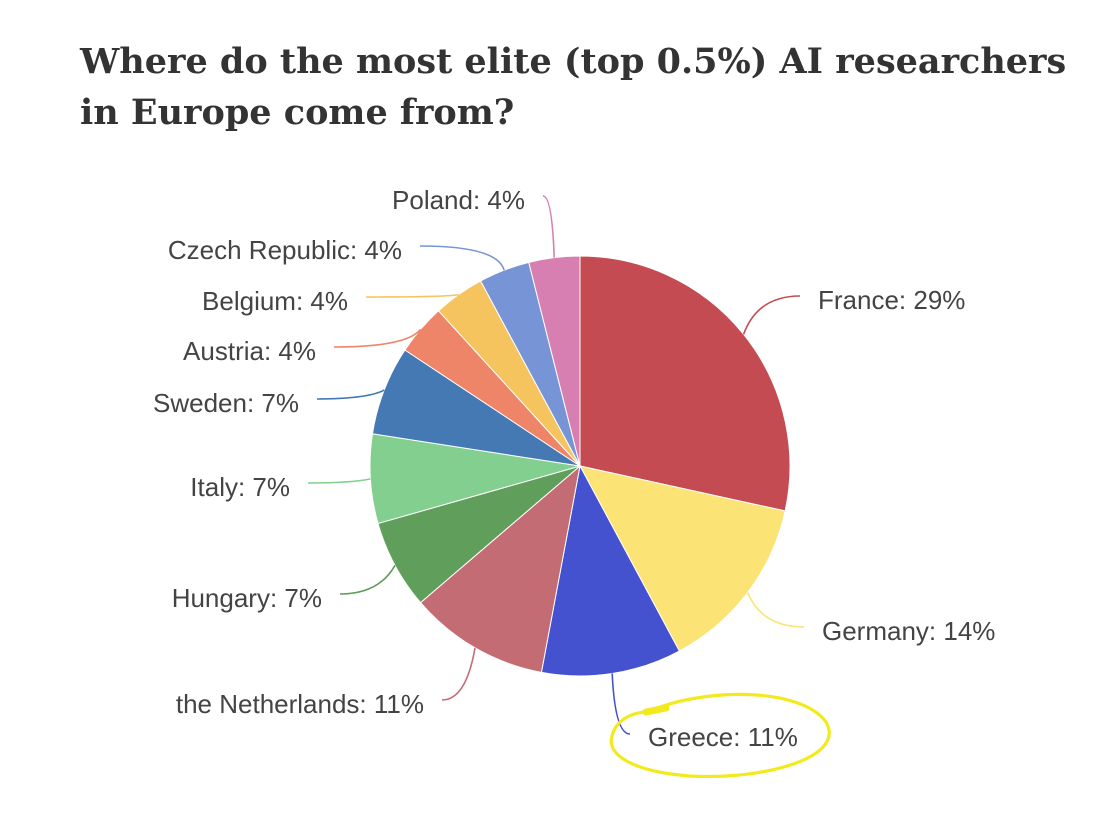  Describe the element at coordinates (723, 737) in the screenshot. I see `slice-label-greece: Greece: 11%` at that location.